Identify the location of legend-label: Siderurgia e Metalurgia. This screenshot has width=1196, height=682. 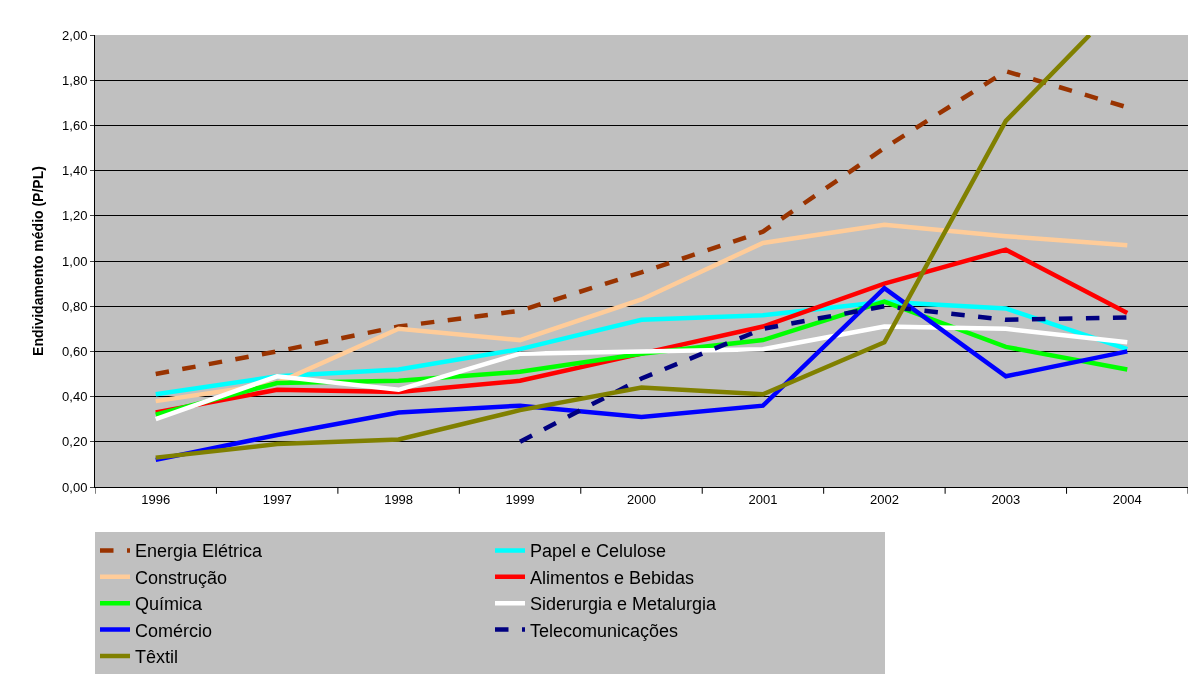
(624, 604).